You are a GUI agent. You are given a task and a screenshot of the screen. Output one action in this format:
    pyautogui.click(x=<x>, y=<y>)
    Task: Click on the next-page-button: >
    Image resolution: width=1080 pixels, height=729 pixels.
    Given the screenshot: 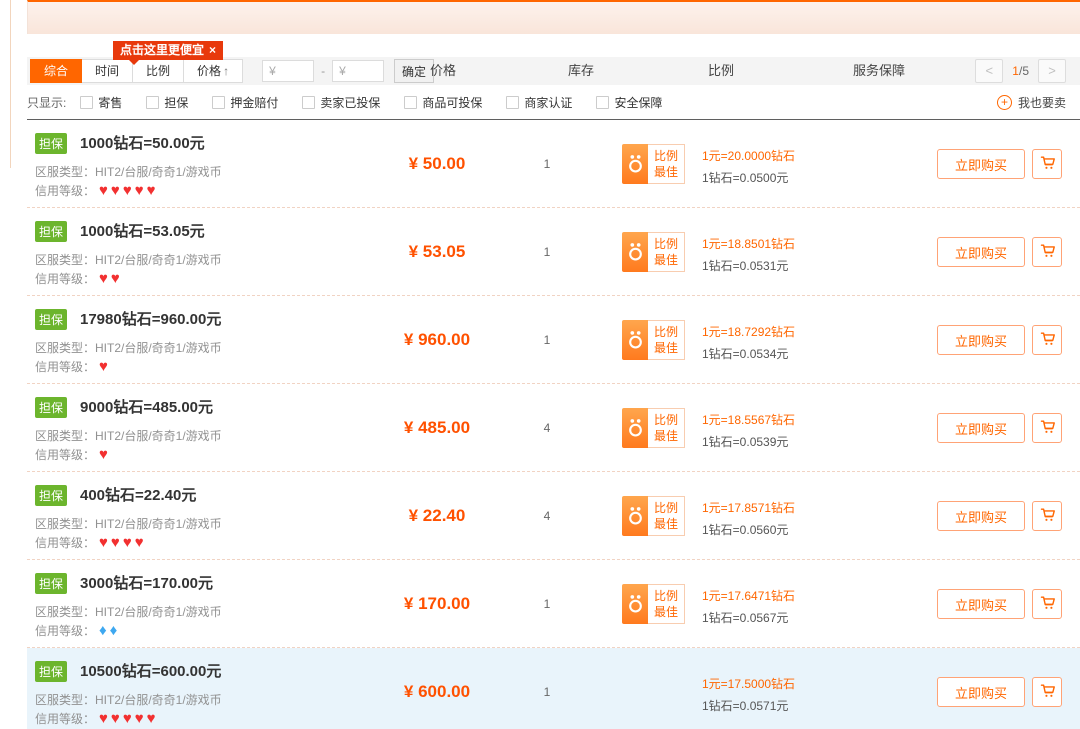 What is the action you would take?
    pyautogui.click(x=1052, y=71)
    